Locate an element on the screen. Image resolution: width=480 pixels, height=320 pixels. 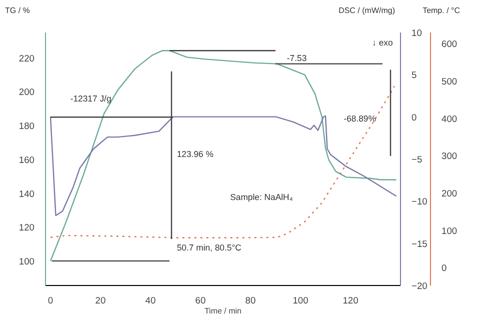
x-tick-label: 0 is located at coordinates (51, 301).